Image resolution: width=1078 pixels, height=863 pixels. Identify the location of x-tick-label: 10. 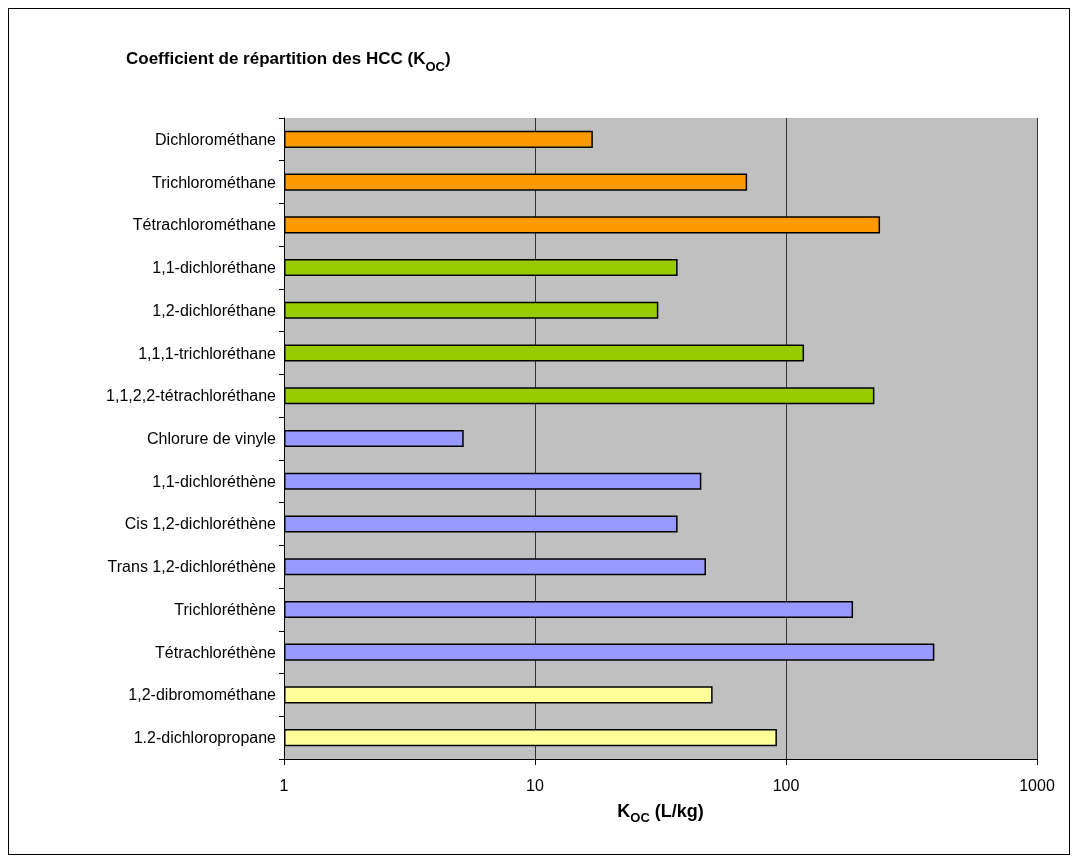
(535, 785).